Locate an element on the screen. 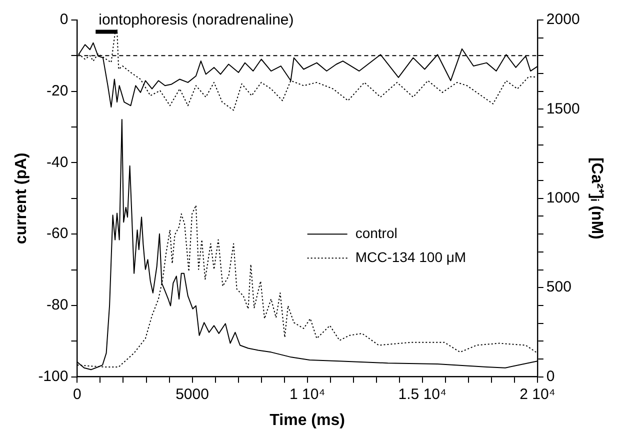  x-tick-label: 5000 is located at coordinates (192, 394).